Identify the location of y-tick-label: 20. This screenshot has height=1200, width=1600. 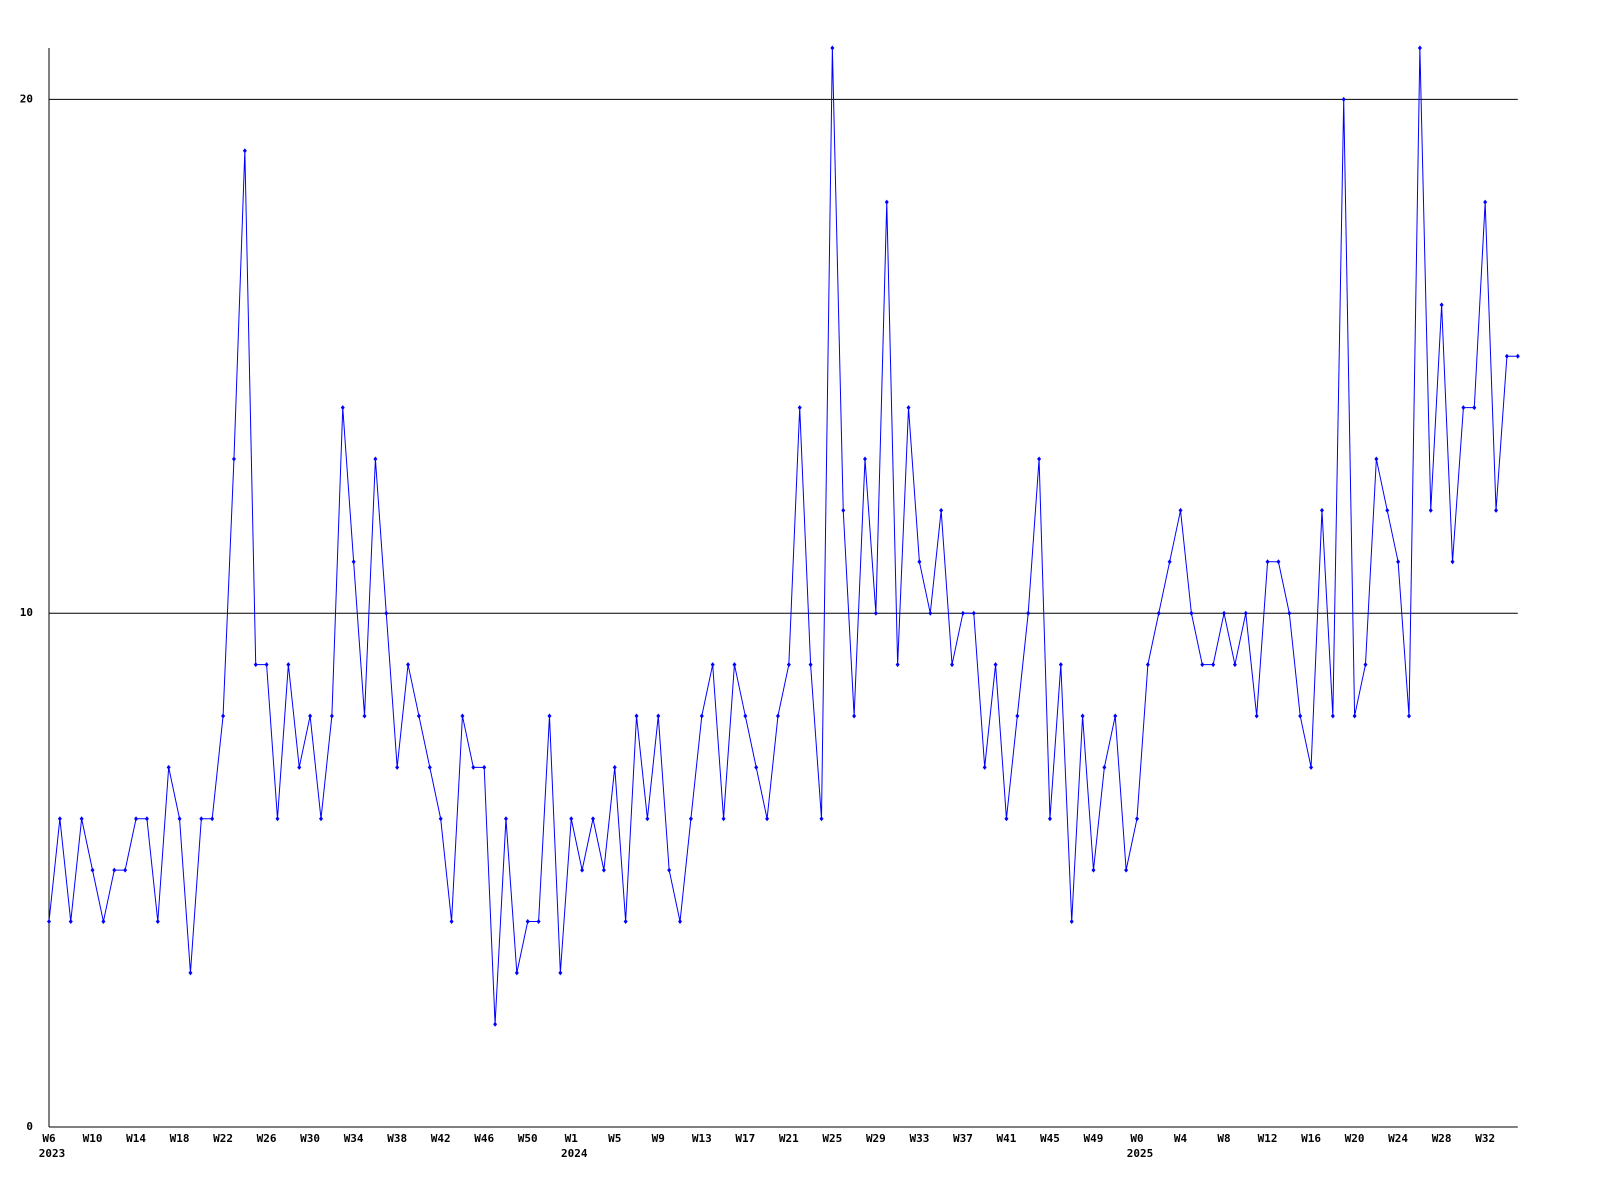
(26, 98).